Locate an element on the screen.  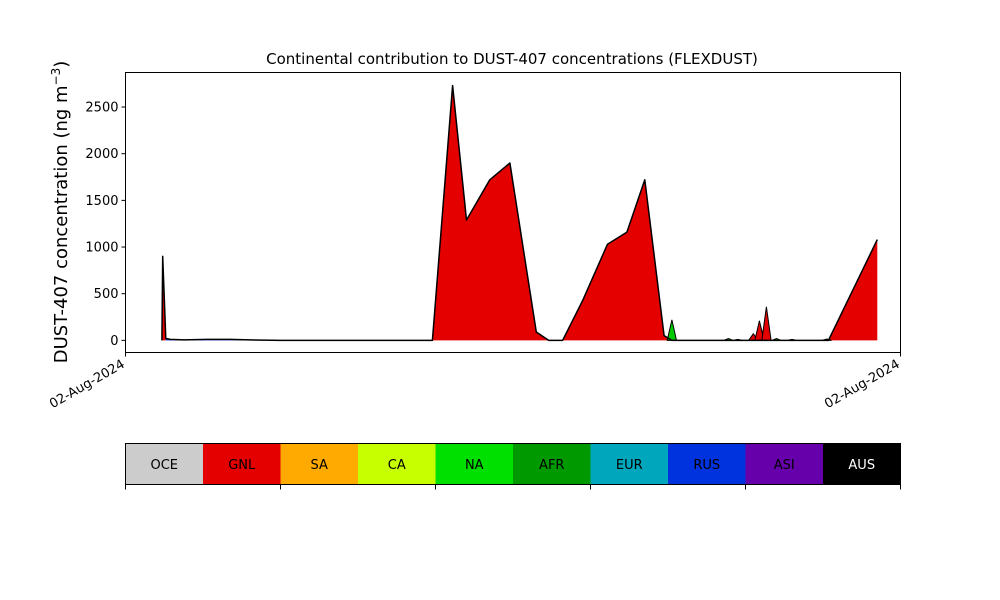
legend-label-rus: RUS is located at coordinates (706, 465).